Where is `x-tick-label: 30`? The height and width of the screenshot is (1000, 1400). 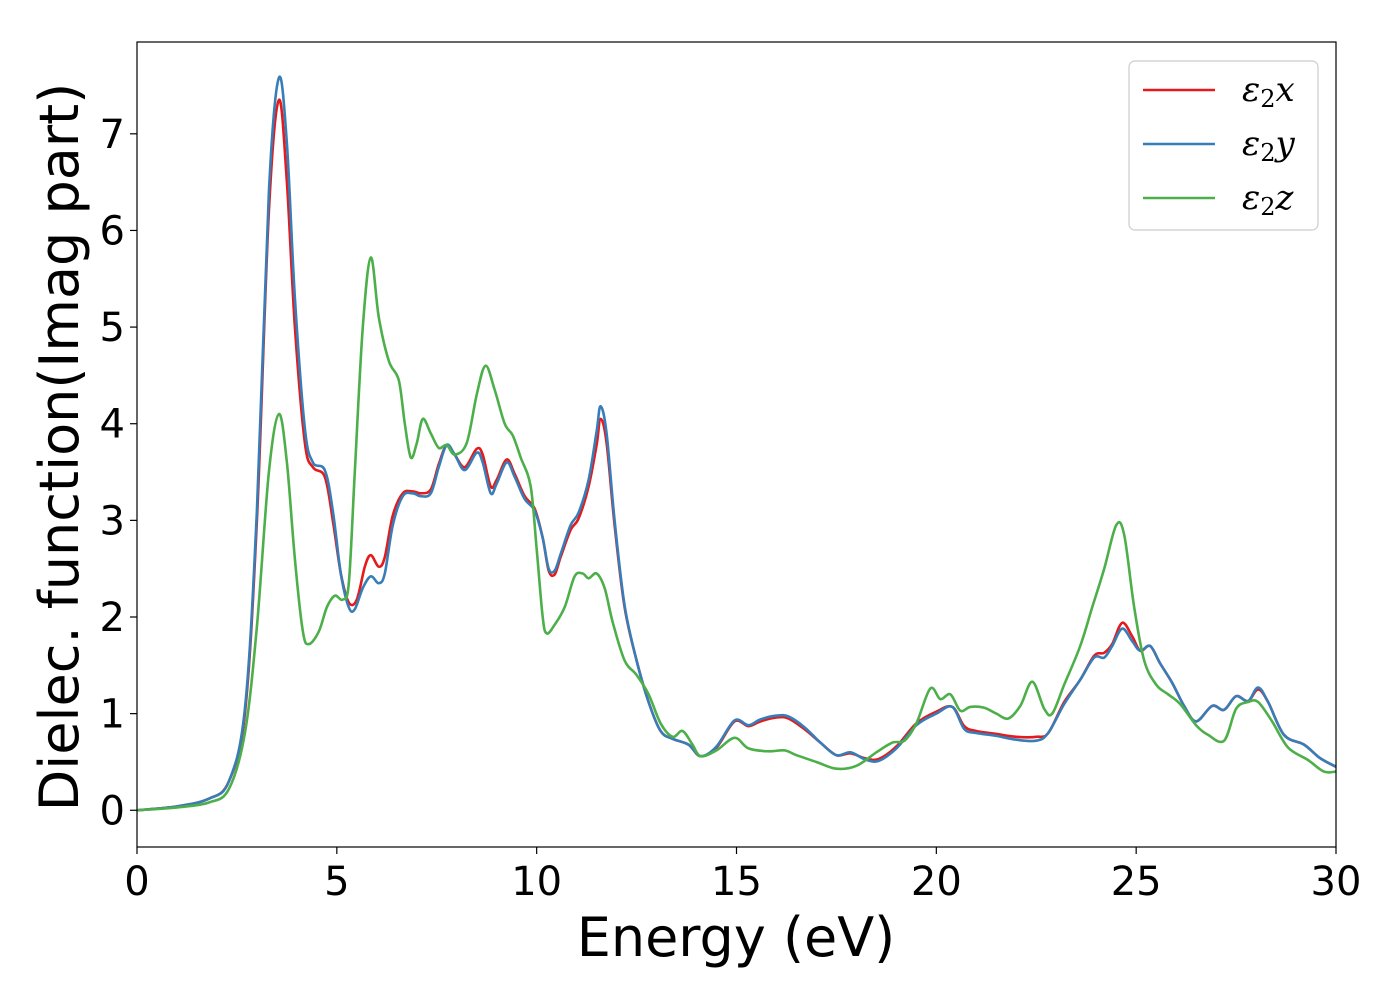
x-tick-label: 30 is located at coordinates (1336, 882).